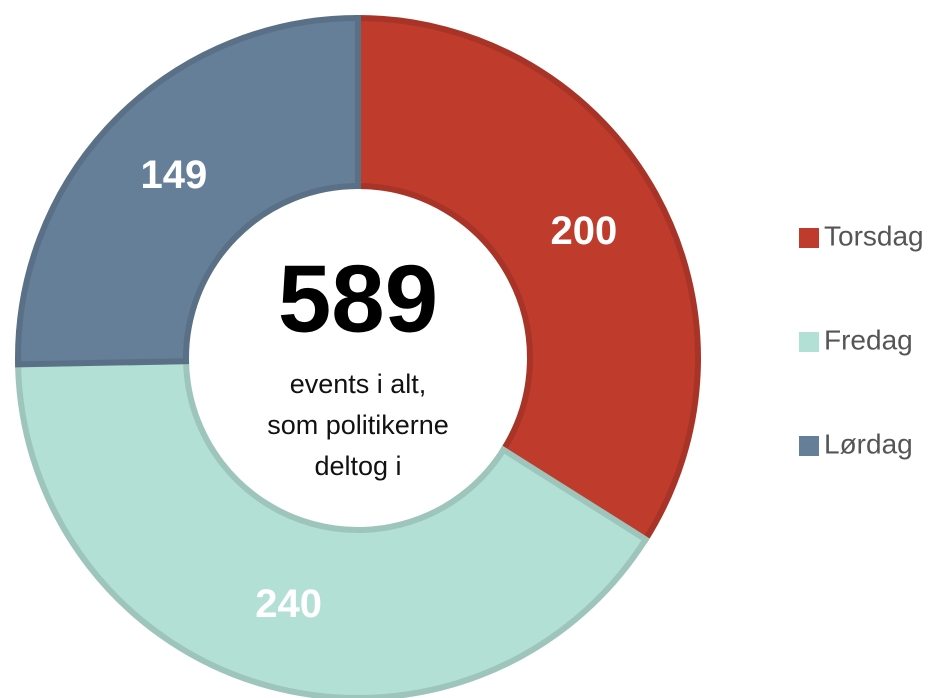  I want to click on center-total: 589, so click(358, 298).